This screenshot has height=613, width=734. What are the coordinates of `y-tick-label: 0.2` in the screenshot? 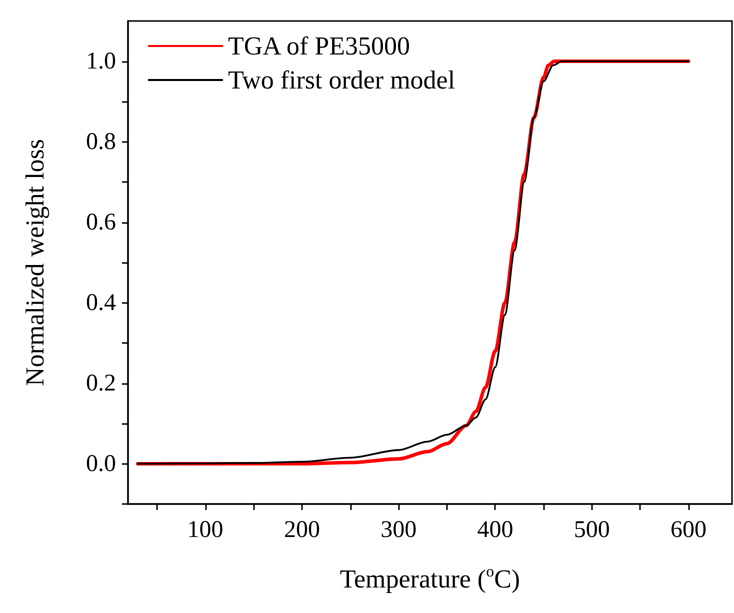 It's located at (101, 383).